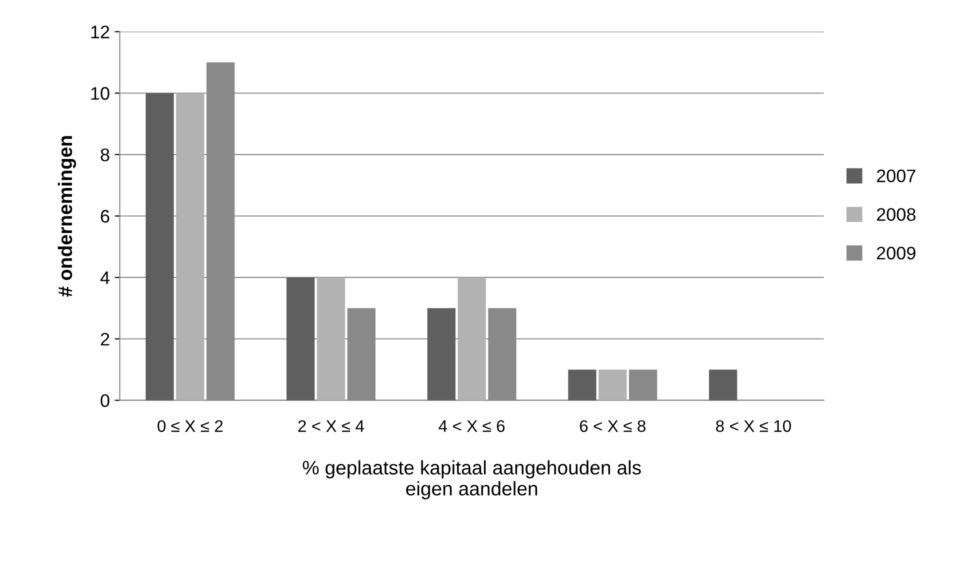 Image resolution: width=958 pixels, height=576 pixels. Describe the element at coordinates (896, 253) in the screenshot. I see `legend-label: 2009` at that location.